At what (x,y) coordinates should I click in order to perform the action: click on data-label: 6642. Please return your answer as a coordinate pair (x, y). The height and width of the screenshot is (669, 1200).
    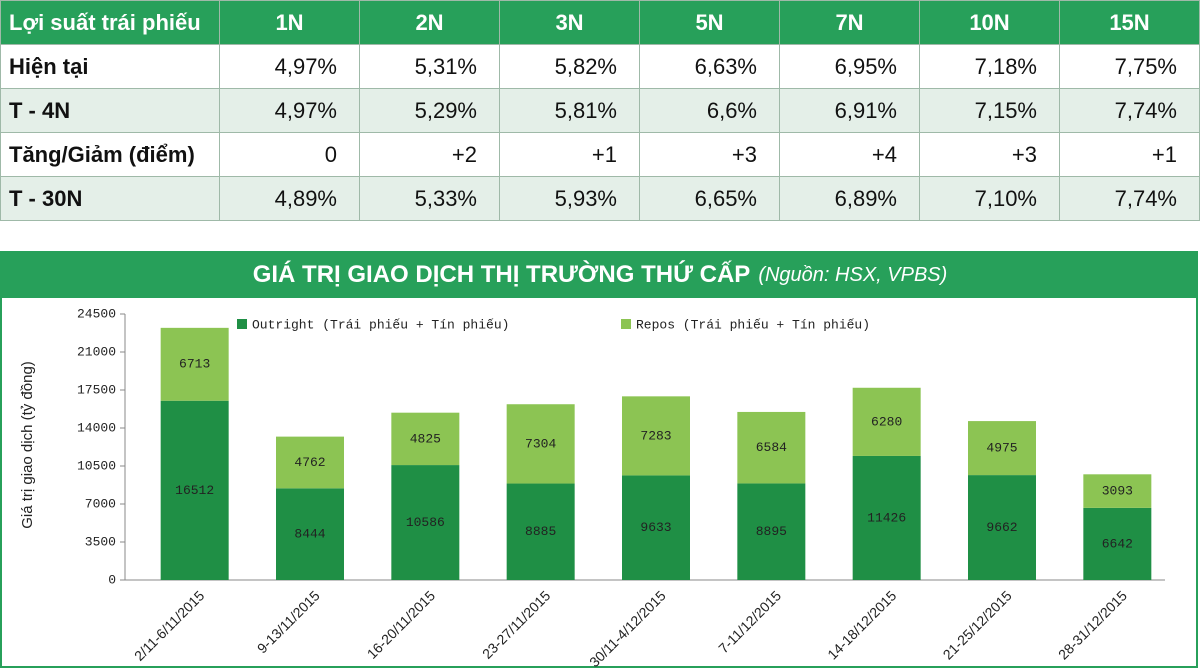
    Looking at the image, I should click on (1117, 543).